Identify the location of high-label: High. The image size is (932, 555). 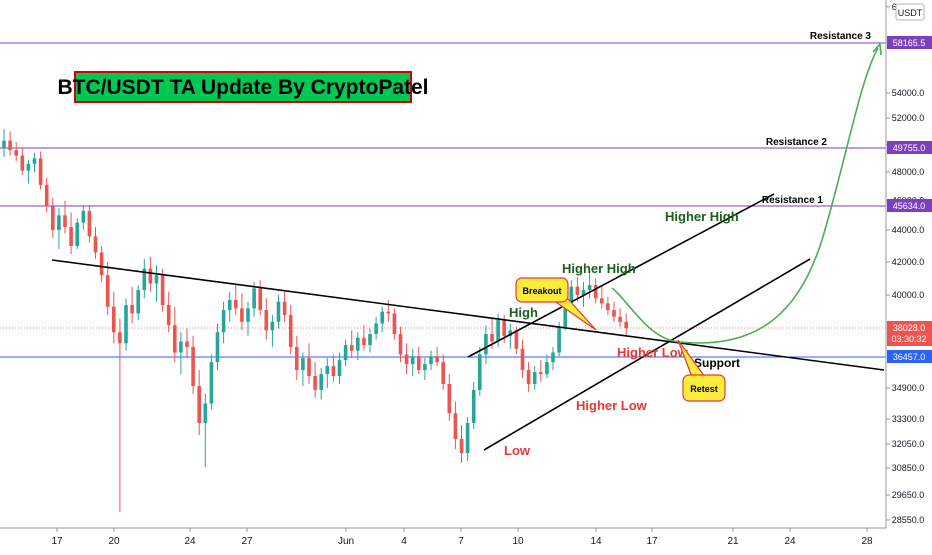
(523, 312).